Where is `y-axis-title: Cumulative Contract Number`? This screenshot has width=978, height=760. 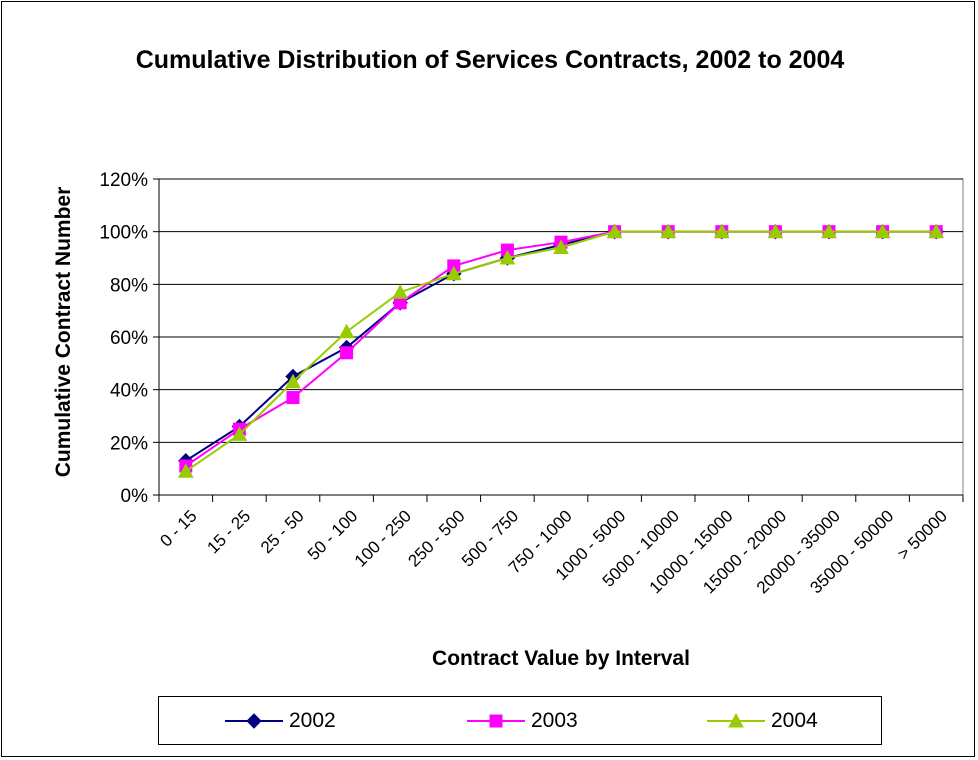
y-axis-title: Cumulative Contract Number is located at coordinates (63, 332).